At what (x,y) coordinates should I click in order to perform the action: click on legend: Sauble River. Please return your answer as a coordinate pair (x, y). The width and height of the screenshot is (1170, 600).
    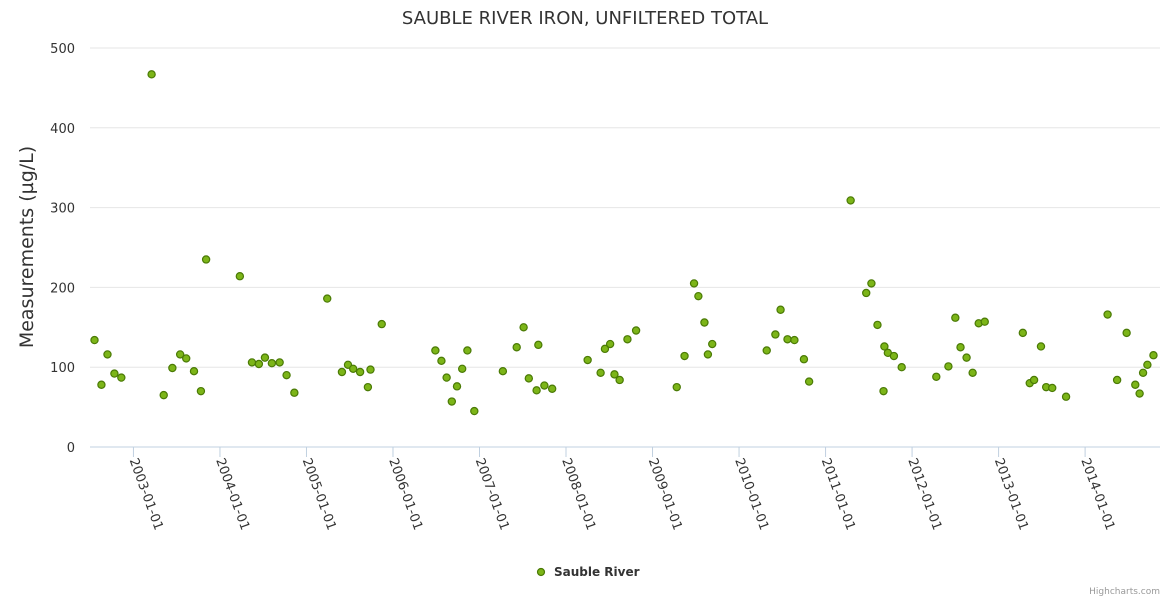
    Looking at the image, I should click on (588, 572).